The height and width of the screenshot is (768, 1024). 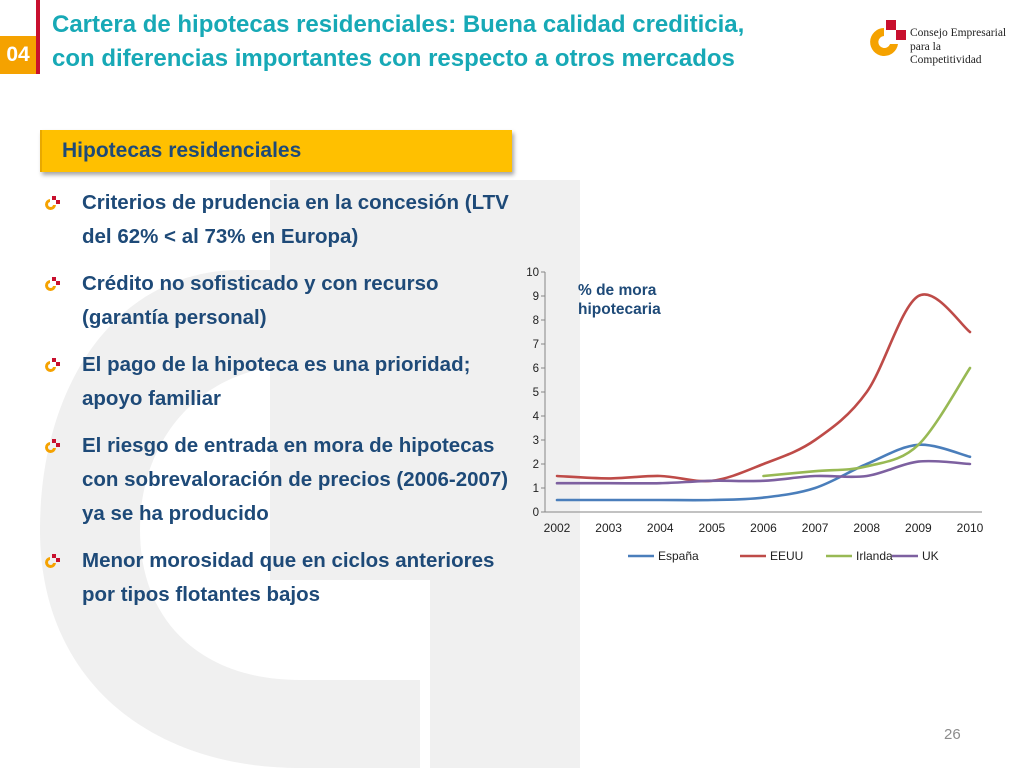 What do you see at coordinates (678, 556) in the screenshot?
I see `legend-label: España` at bounding box center [678, 556].